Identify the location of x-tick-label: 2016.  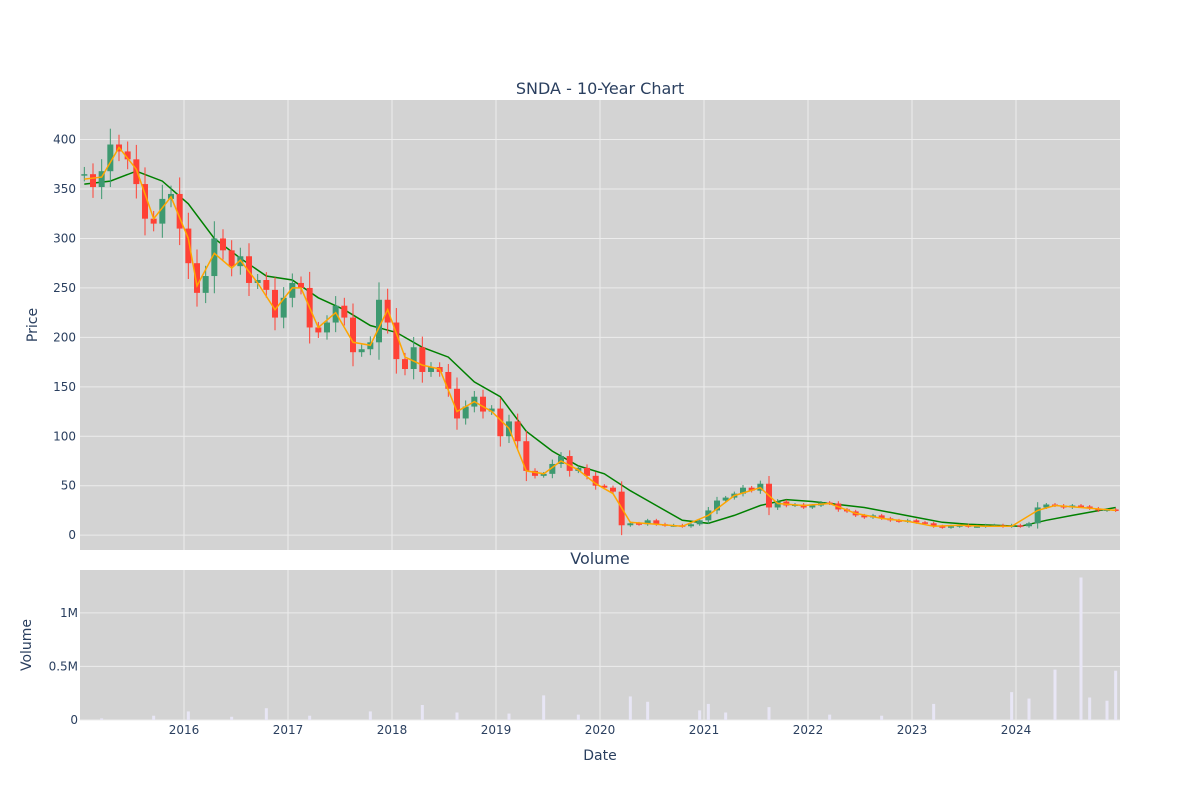
(184, 730).